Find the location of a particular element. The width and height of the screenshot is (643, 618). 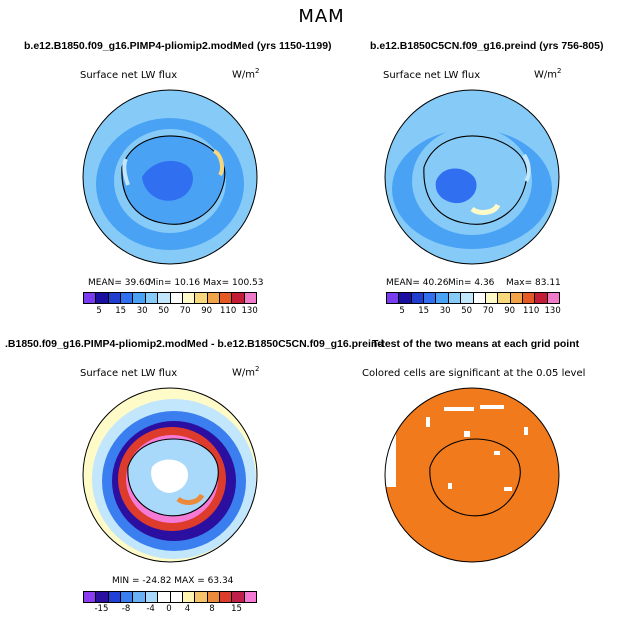

panel-1-colorbar-tick-label: 30 is located at coordinates (142, 311).